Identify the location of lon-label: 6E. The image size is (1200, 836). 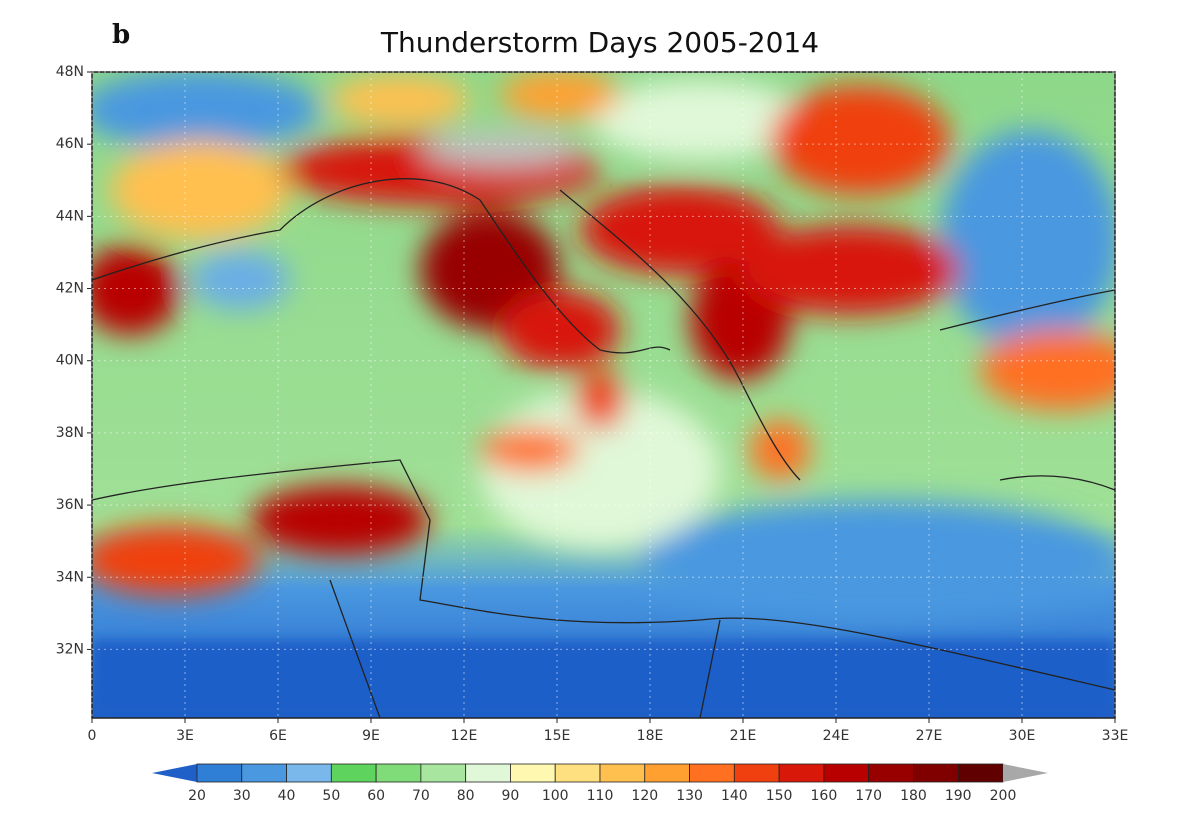
(278, 736).